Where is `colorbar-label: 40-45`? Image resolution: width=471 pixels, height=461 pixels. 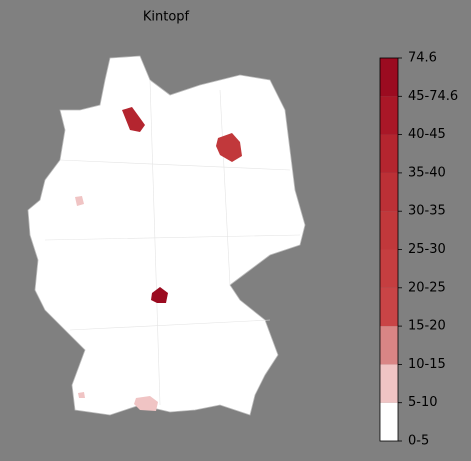 colorbar-label: 40-45 is located at coordinates (427, 134).